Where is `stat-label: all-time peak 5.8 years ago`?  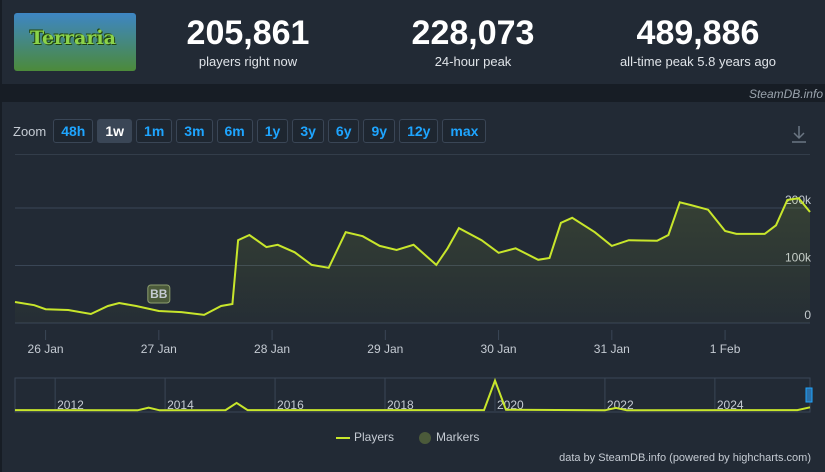 stat-label: all-time peak 5.8 years ago is located at coordinates (698, 61).